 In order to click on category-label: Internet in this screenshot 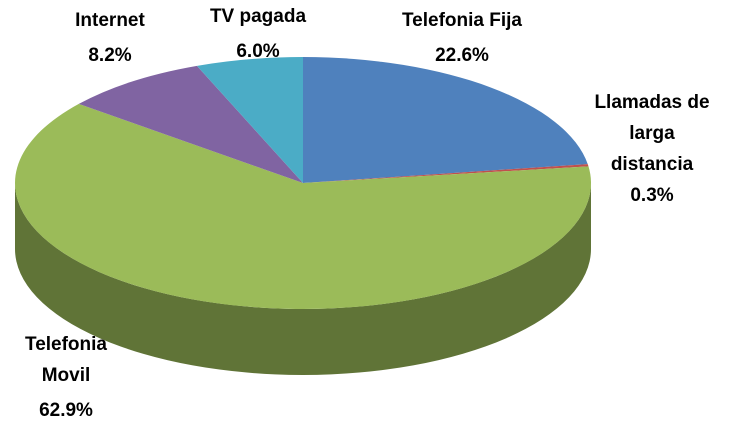, I will do `click(110, 20)`.